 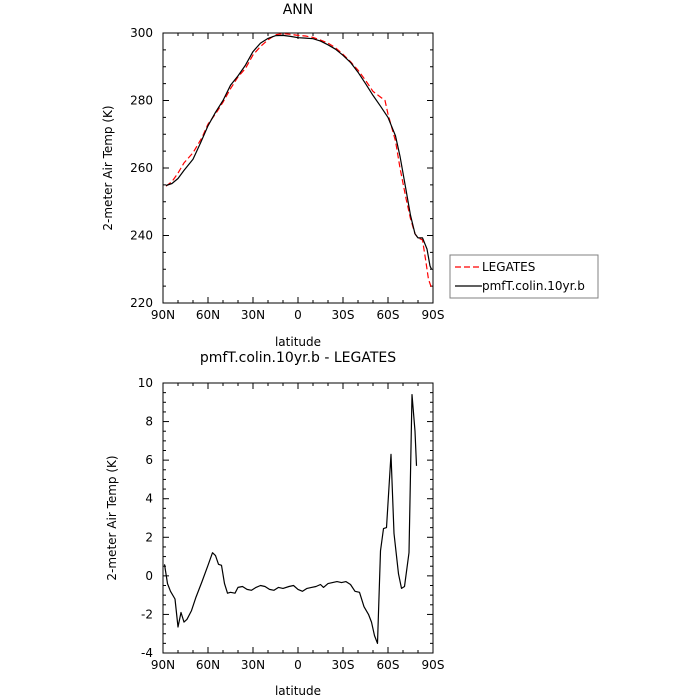 What do you see at coordinates (298, 315) in the screenshot?
I see `top-x-tick-label: 0` at bounding box center [298, 315].